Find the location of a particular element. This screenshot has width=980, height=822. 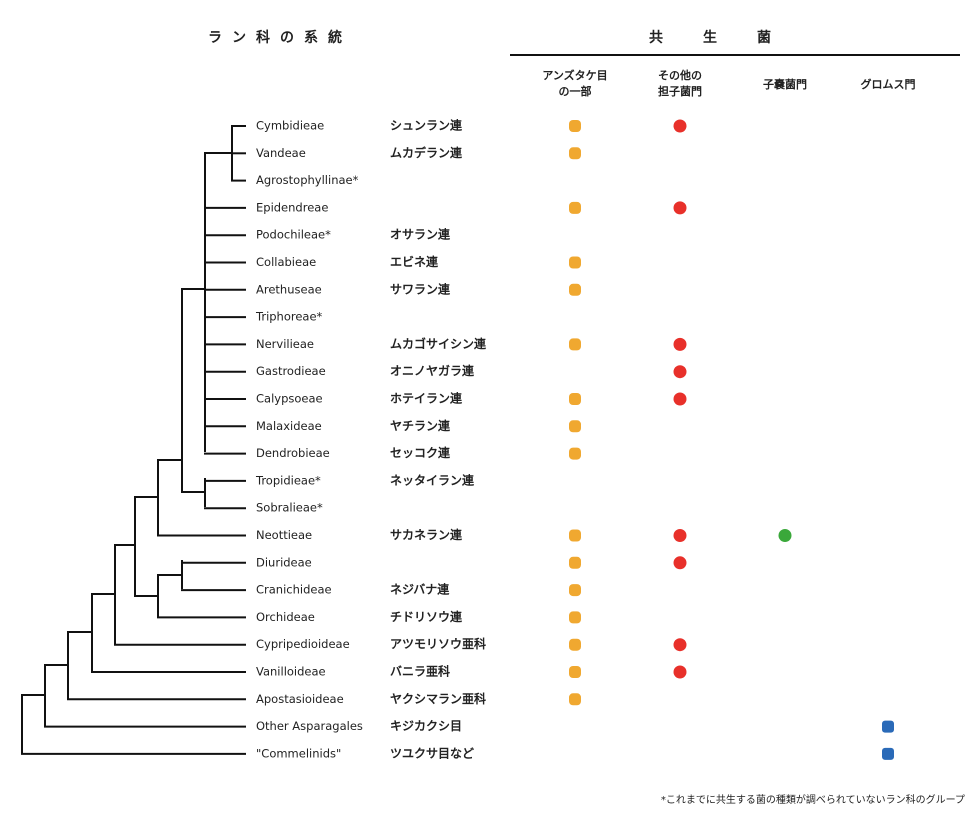

taxon-ja: ヤチラン連 is located at coordinates (420, 425).